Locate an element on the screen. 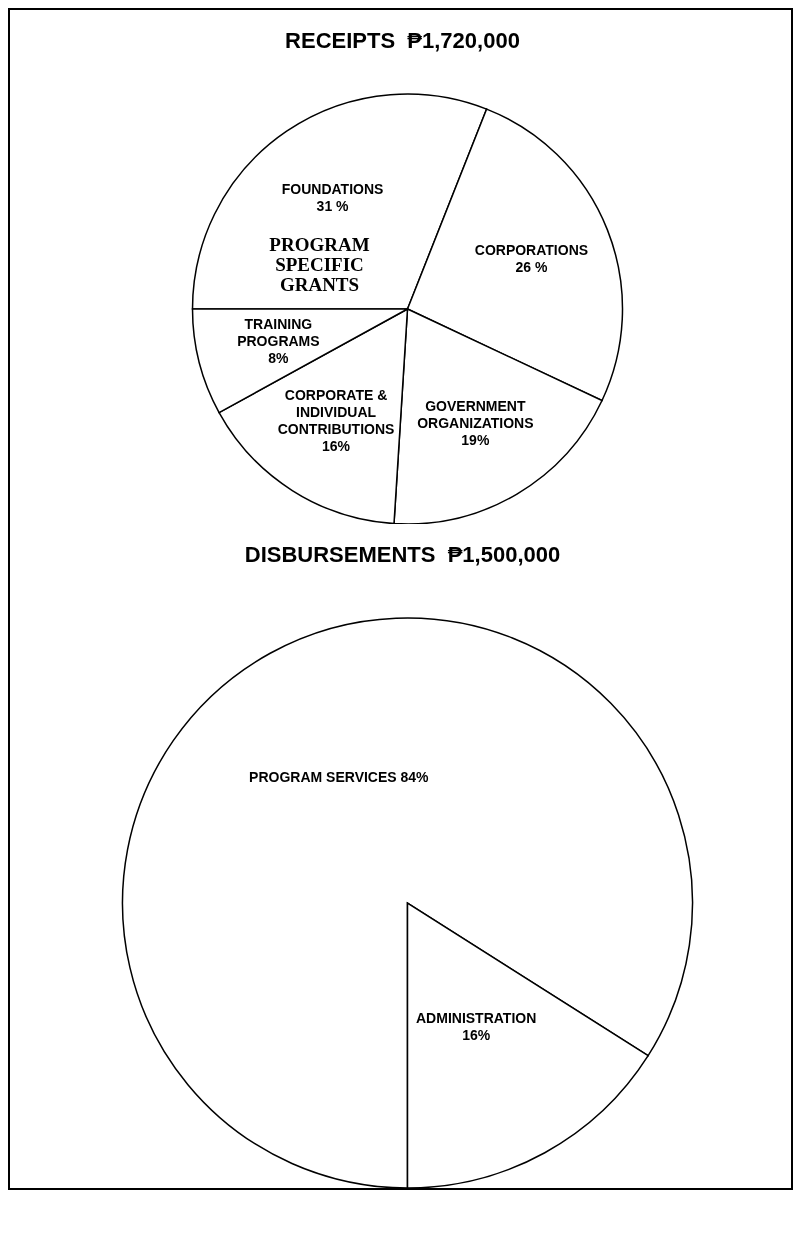 The image size is (803, 1258). slice-label: ADMINISTRATION is located at coordinates (476, 1018).